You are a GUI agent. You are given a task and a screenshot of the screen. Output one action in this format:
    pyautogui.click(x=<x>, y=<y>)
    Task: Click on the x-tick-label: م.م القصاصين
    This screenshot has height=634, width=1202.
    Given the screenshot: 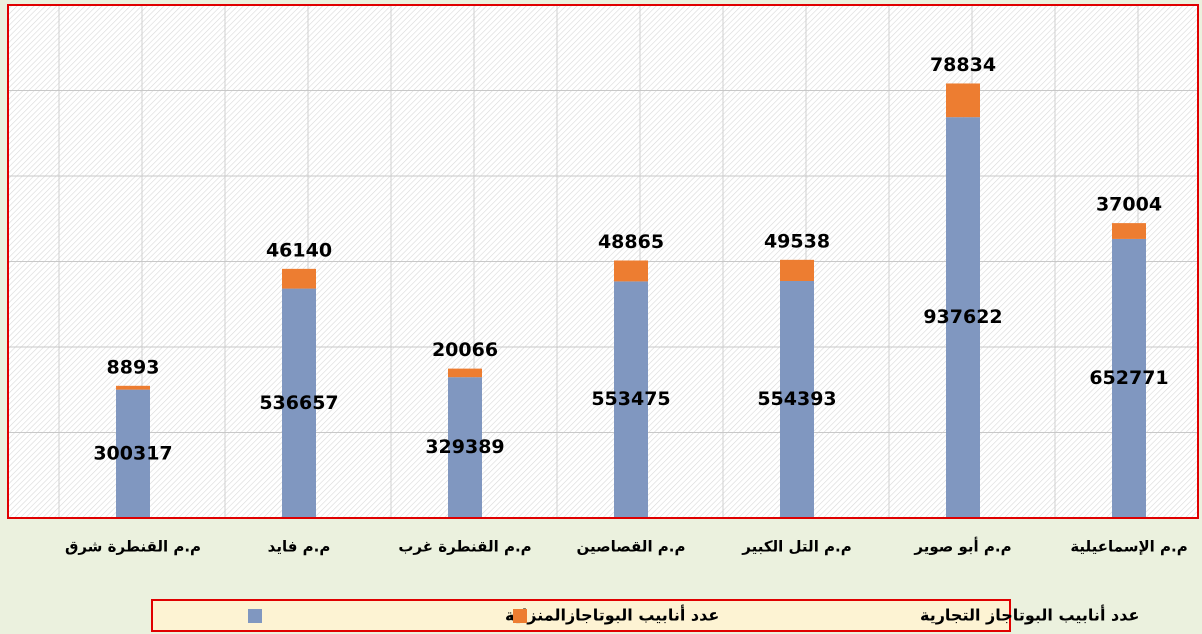 What is the action you would take?
    pyautogui.click(x=630, y=547)
    